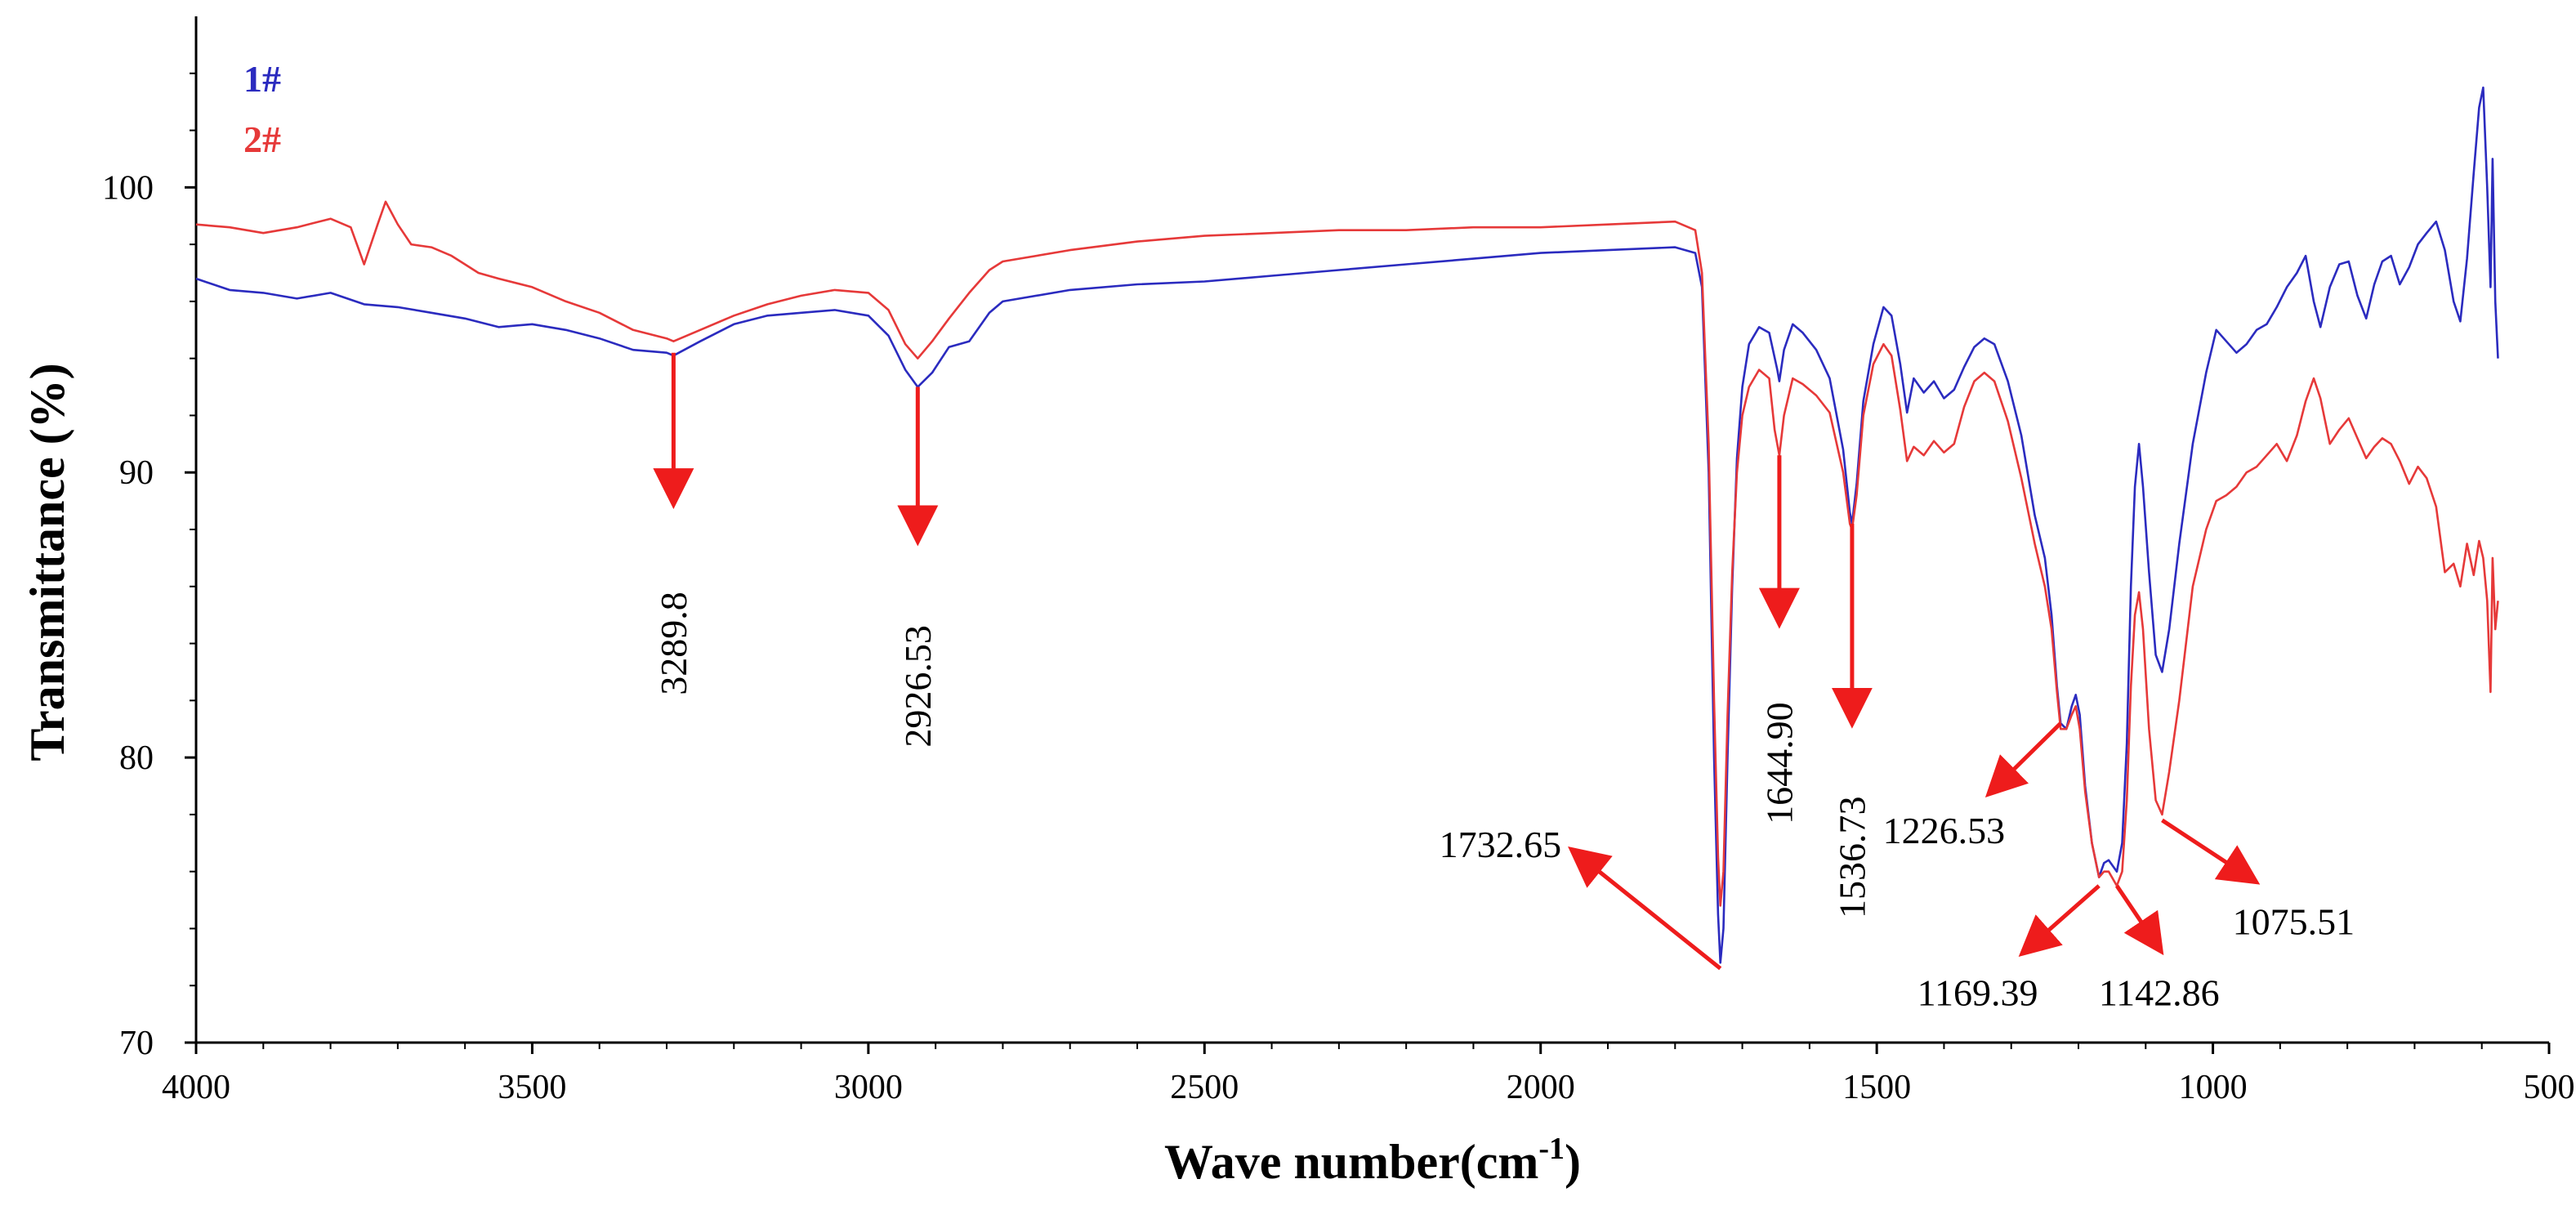 This screenshot has height=1206, width=2576. What do you see at coordinates (47, 562) in the screenshot?
I see `y-axis-label: Transmittance (%)` at bounding box center [47, 562].